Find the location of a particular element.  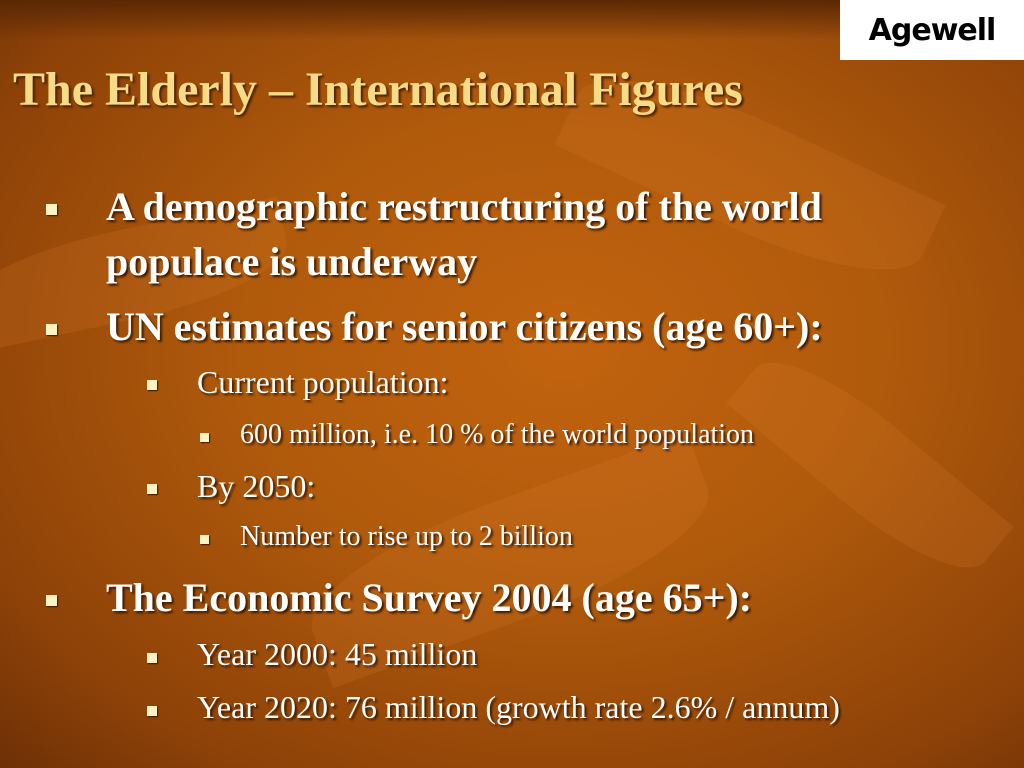

bullet-text: Current population: is located at coordinates (323, 382).